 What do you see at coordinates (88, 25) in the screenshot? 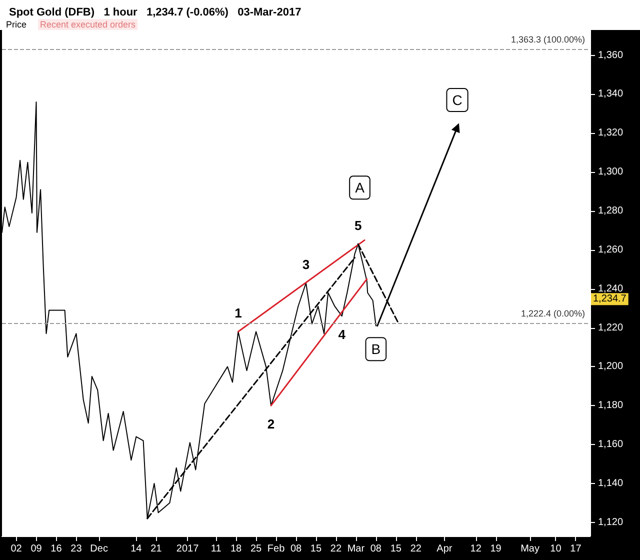
I see `text: Recent executed orders` at bounding box center [88, 25].